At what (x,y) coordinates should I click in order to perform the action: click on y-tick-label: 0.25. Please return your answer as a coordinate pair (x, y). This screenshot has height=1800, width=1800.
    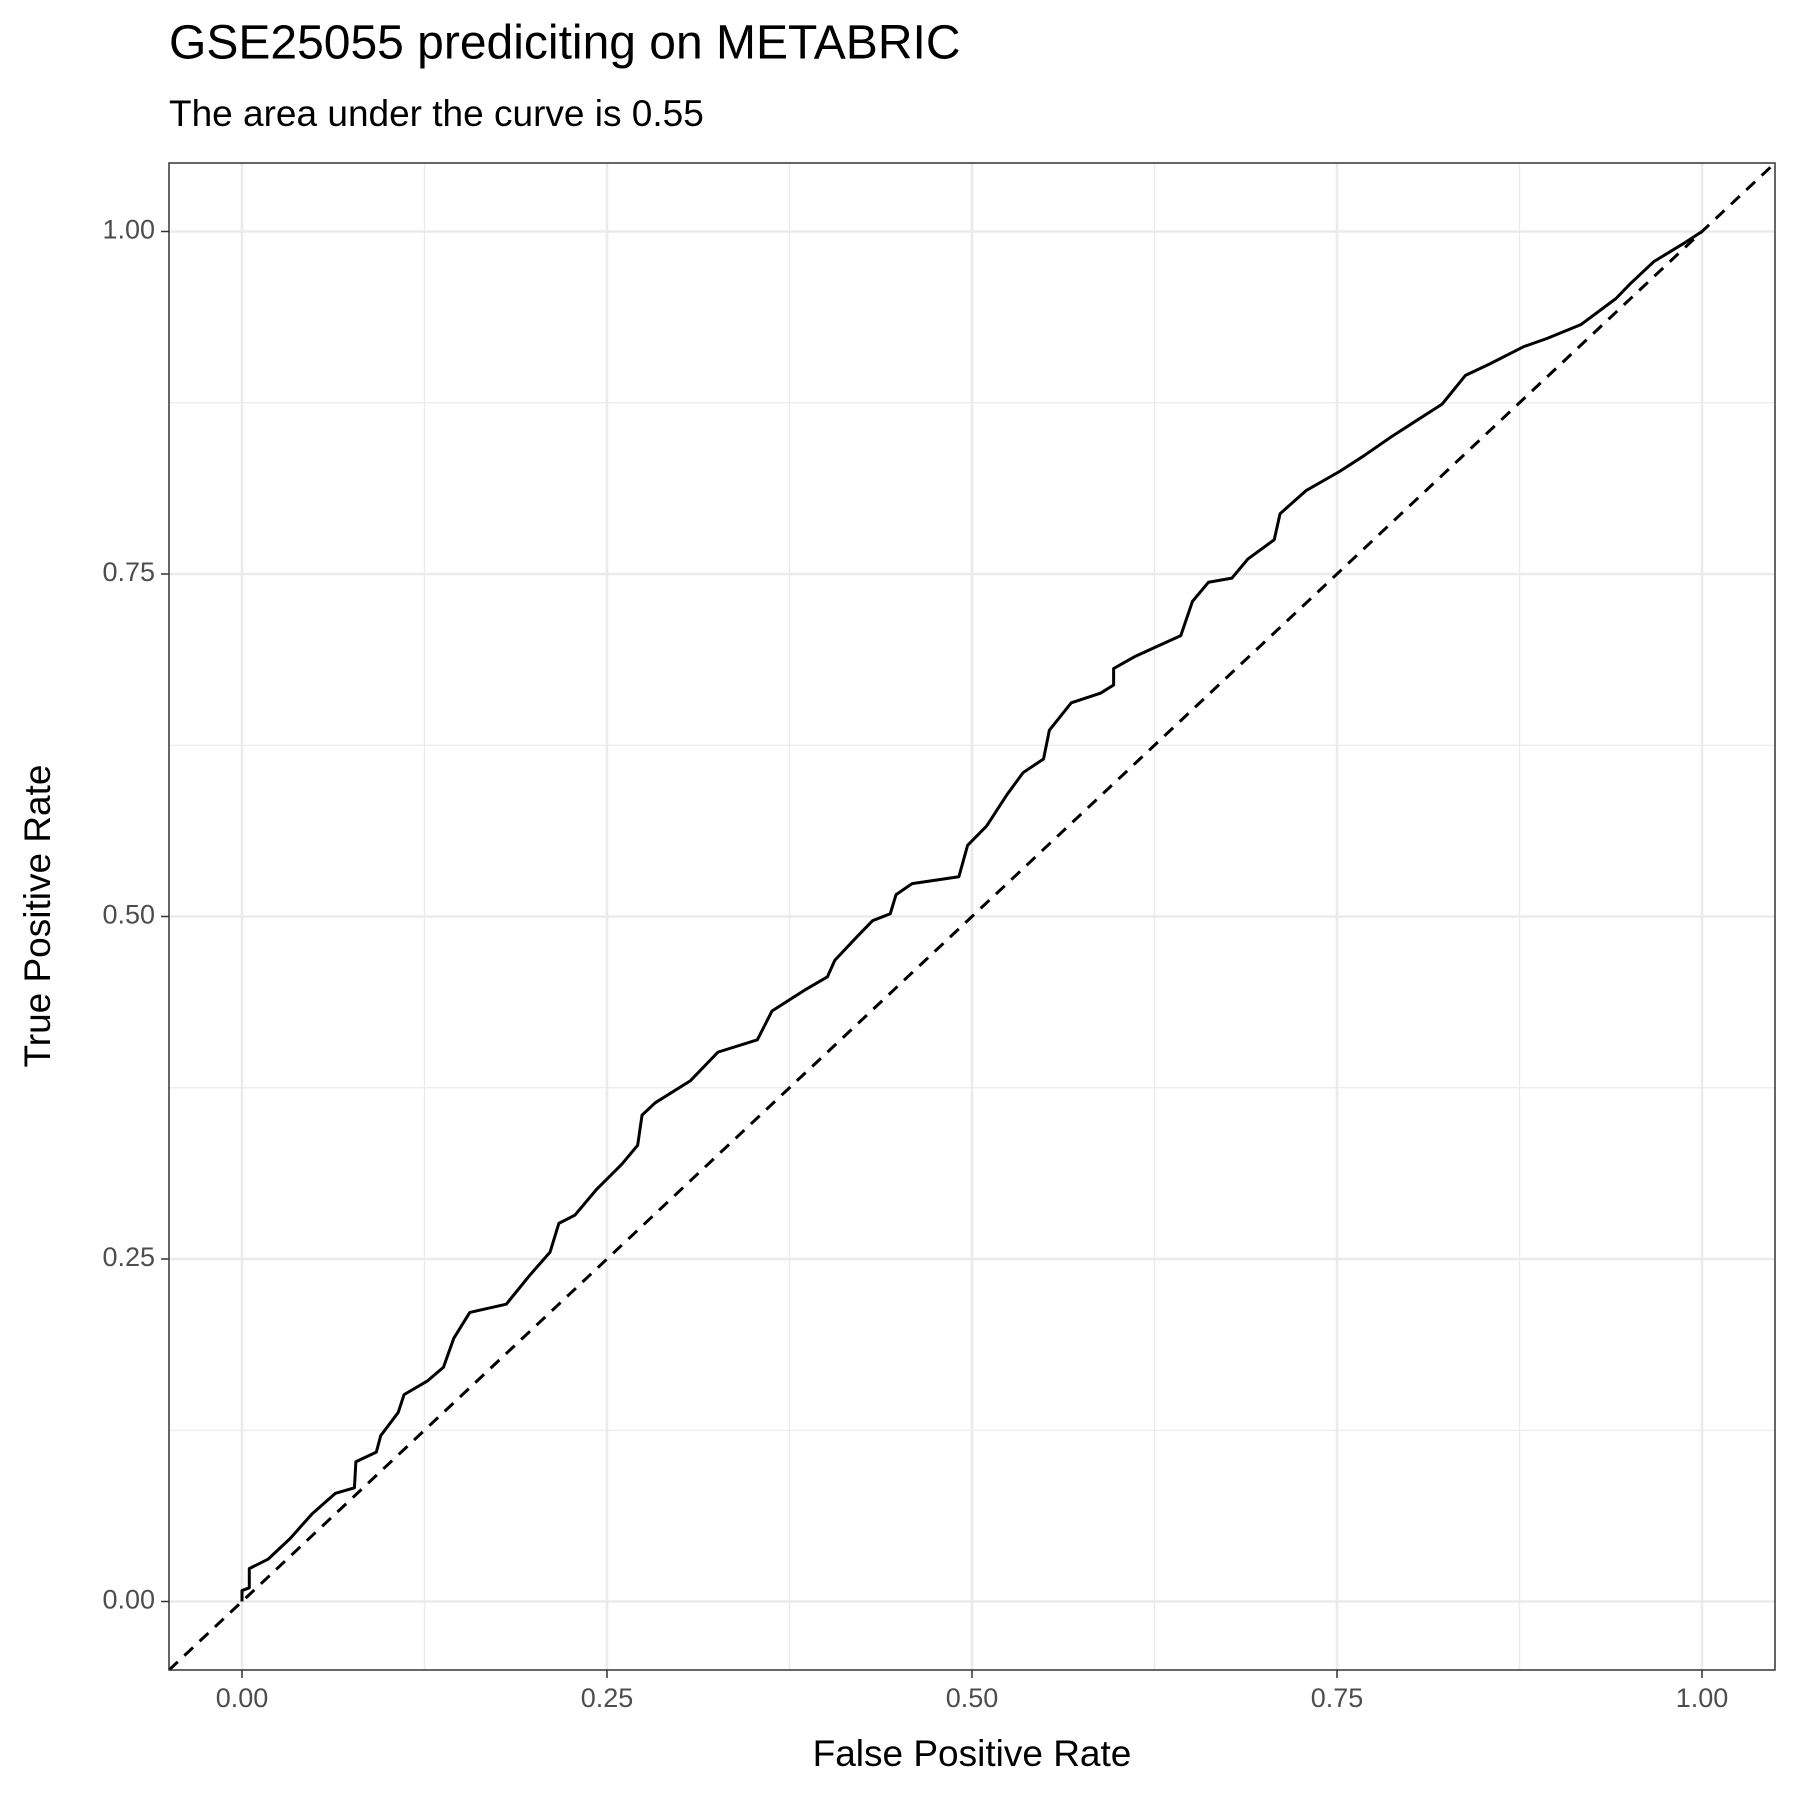
    Looking at the image, I should click on (128, 1257).